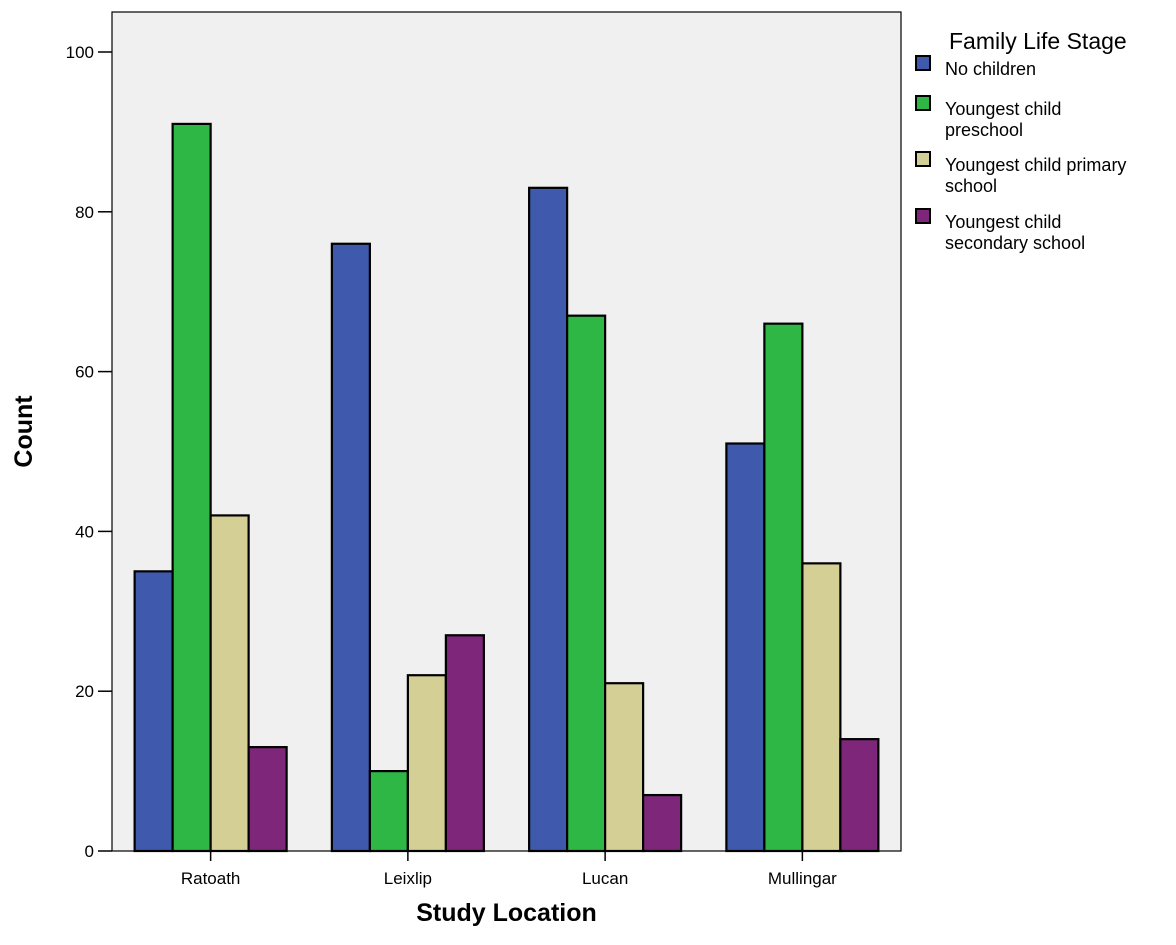  Describe the element at coordinates (605, 878) in the screenshot. I see `x-tick-label: Lucan` at that location.